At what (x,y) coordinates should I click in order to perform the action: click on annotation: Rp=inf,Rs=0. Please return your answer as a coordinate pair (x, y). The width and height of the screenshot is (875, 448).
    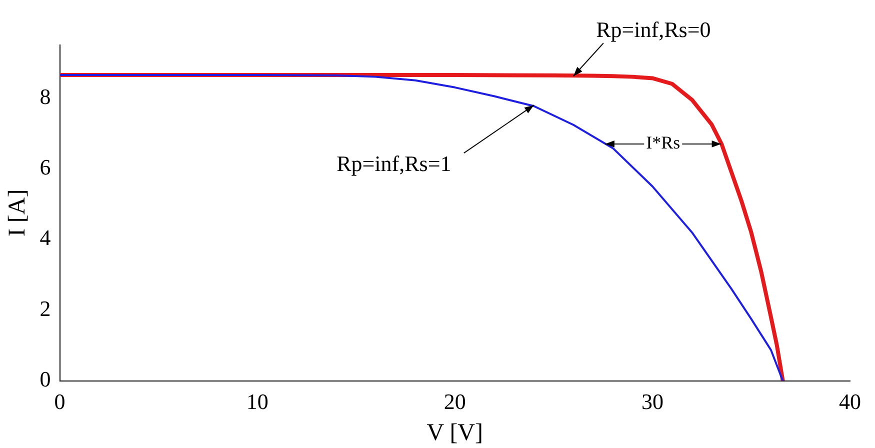
    Looking at the image, I should click on (653, 29).